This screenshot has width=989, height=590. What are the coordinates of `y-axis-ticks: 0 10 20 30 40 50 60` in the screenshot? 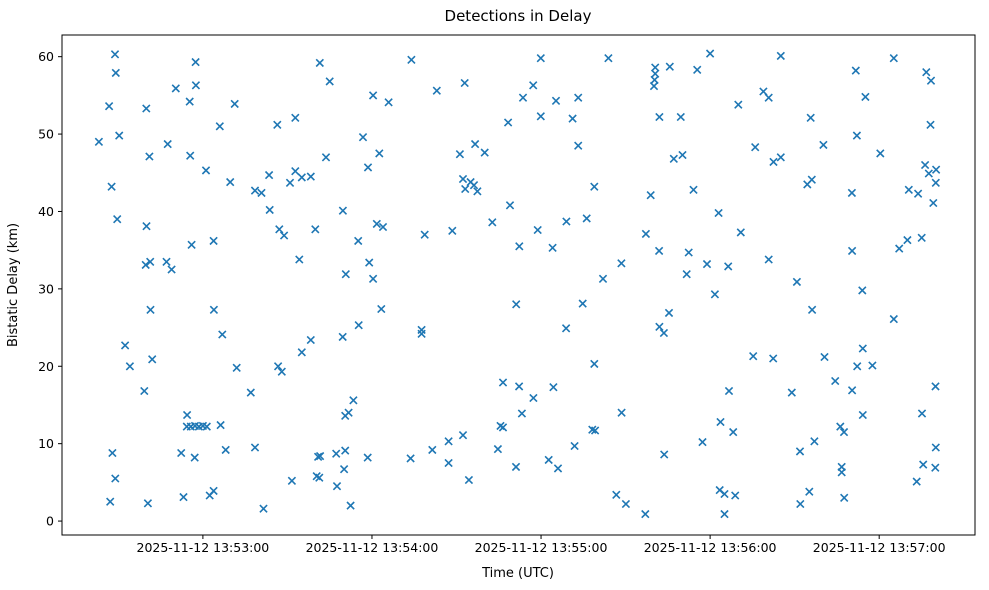 It's located at (50, 289).